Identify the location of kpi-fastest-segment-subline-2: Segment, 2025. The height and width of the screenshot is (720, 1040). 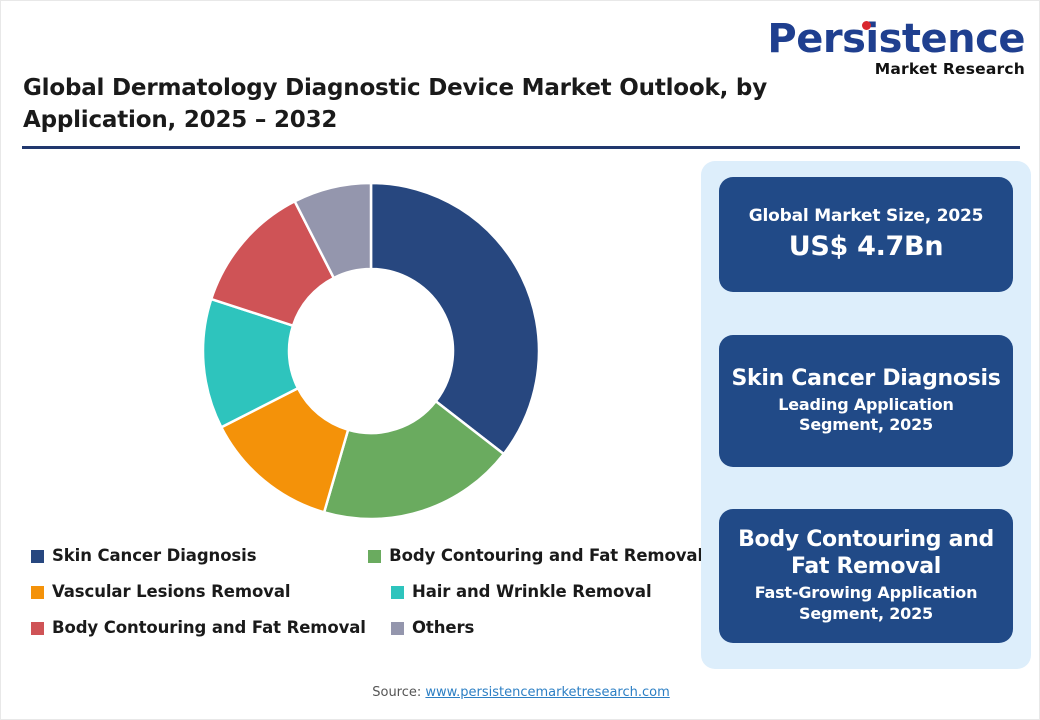
(866, 613).